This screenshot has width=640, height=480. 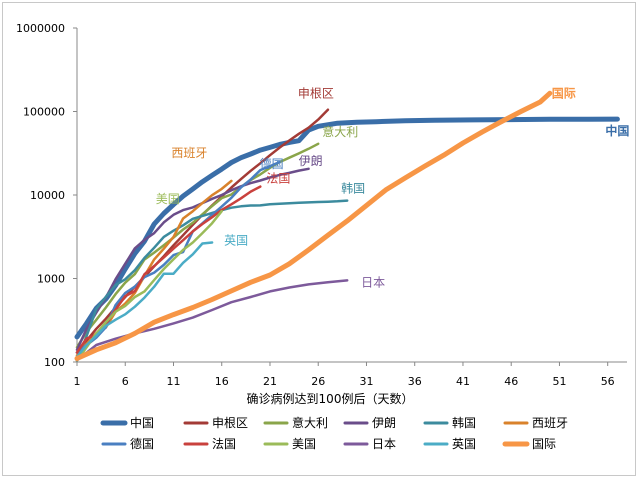 I want to click on series-end-label: 伊朗, so click(x=311, y=161).